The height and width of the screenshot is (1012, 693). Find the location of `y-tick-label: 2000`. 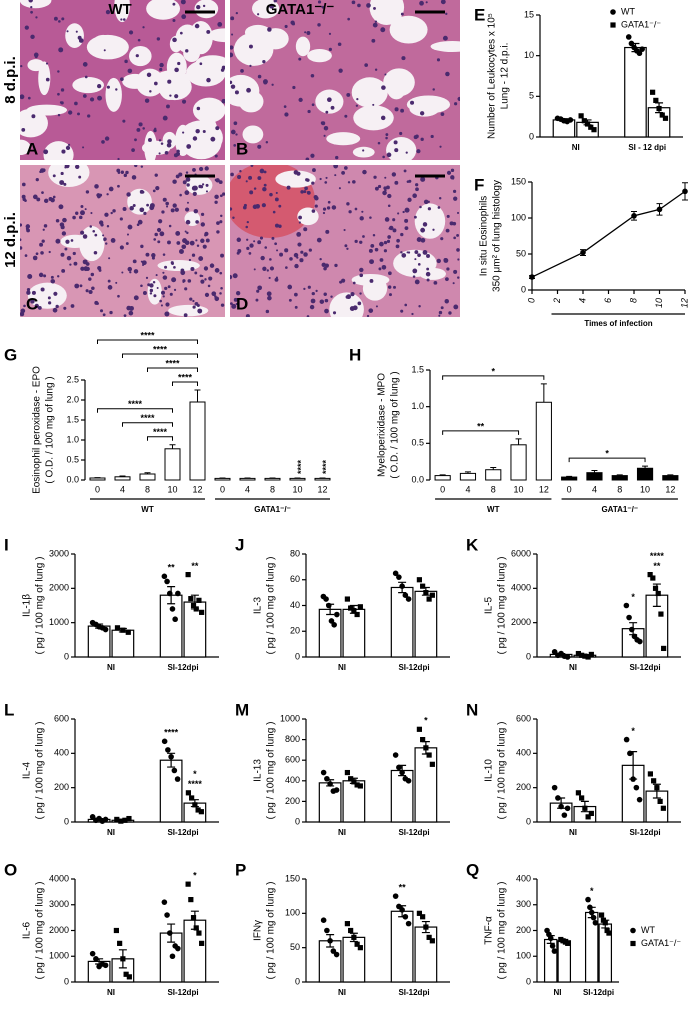

y-tick-label: 2000 is located at coordinates (521, 622).